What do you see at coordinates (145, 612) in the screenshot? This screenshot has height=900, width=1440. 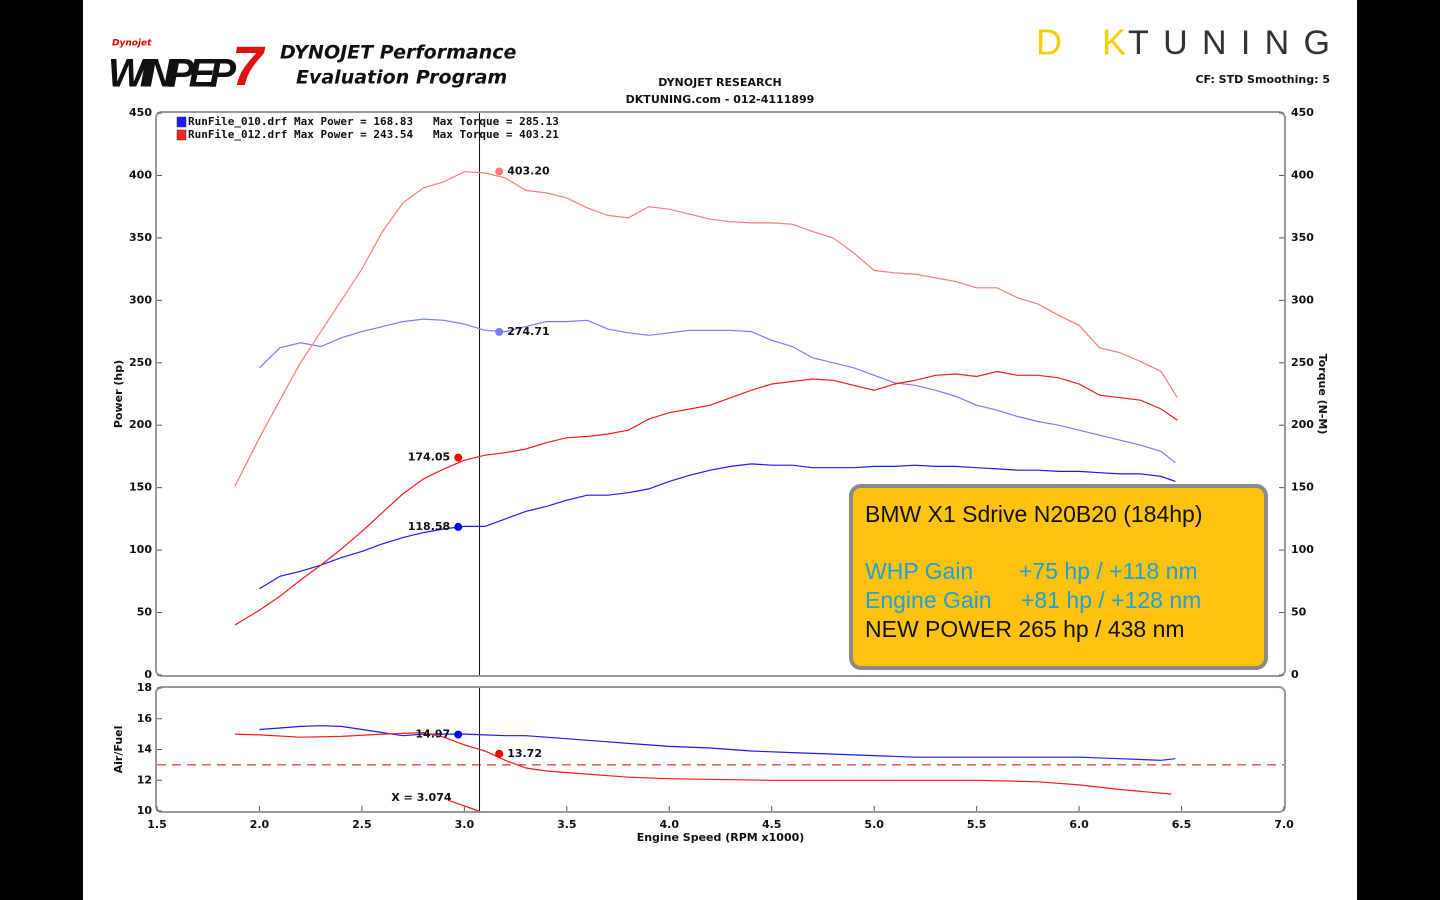 I see `y-tick-label: 50` at bounding box center [145, 612].